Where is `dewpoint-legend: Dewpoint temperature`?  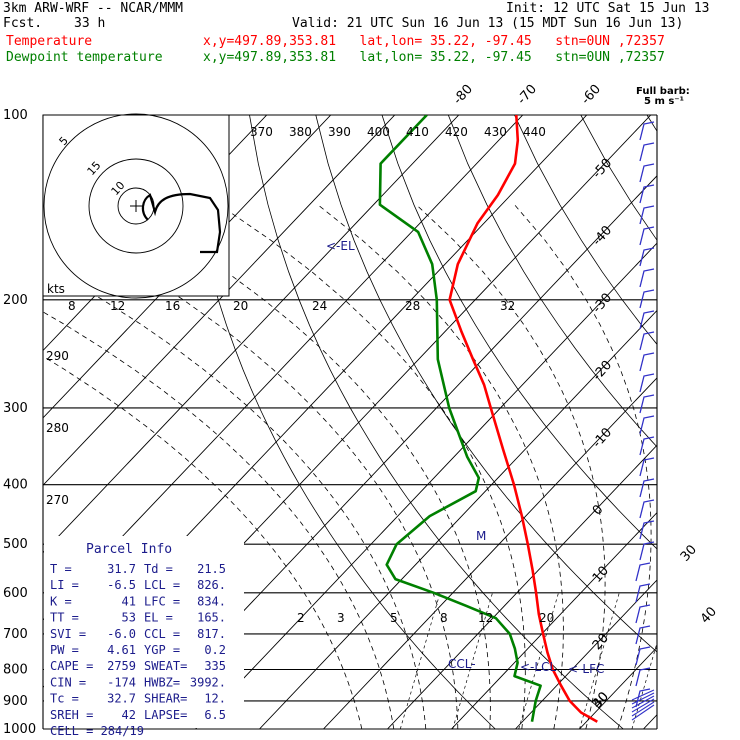 dewpoint-legend: Dewpoint temperature is located at coordinates (84, 57).